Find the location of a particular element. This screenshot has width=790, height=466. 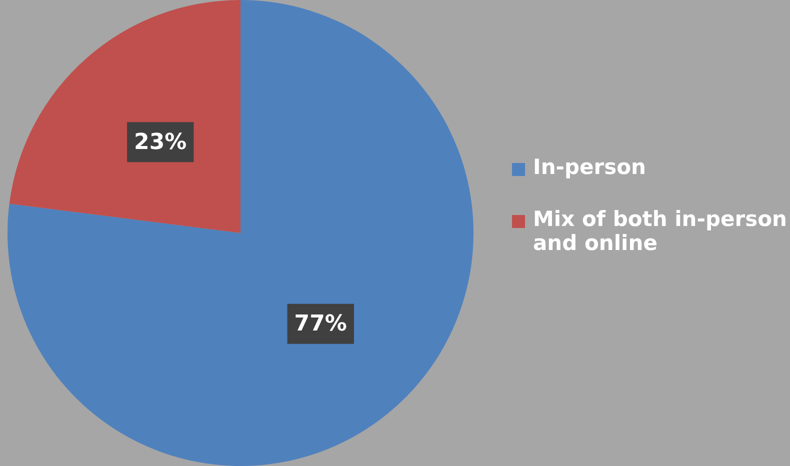

legend-label: In-person is located at coordinates (589, 167).